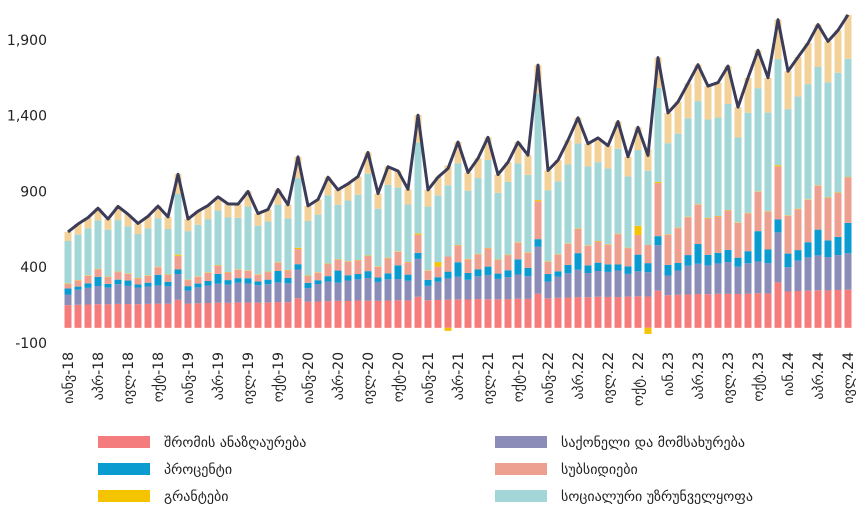 This screenshot has height=510, width=857. What do you see at coordinates (789, 374) in the screenshot?
I see `x-tick-label: იან.24` at bounding box center [789, 374].